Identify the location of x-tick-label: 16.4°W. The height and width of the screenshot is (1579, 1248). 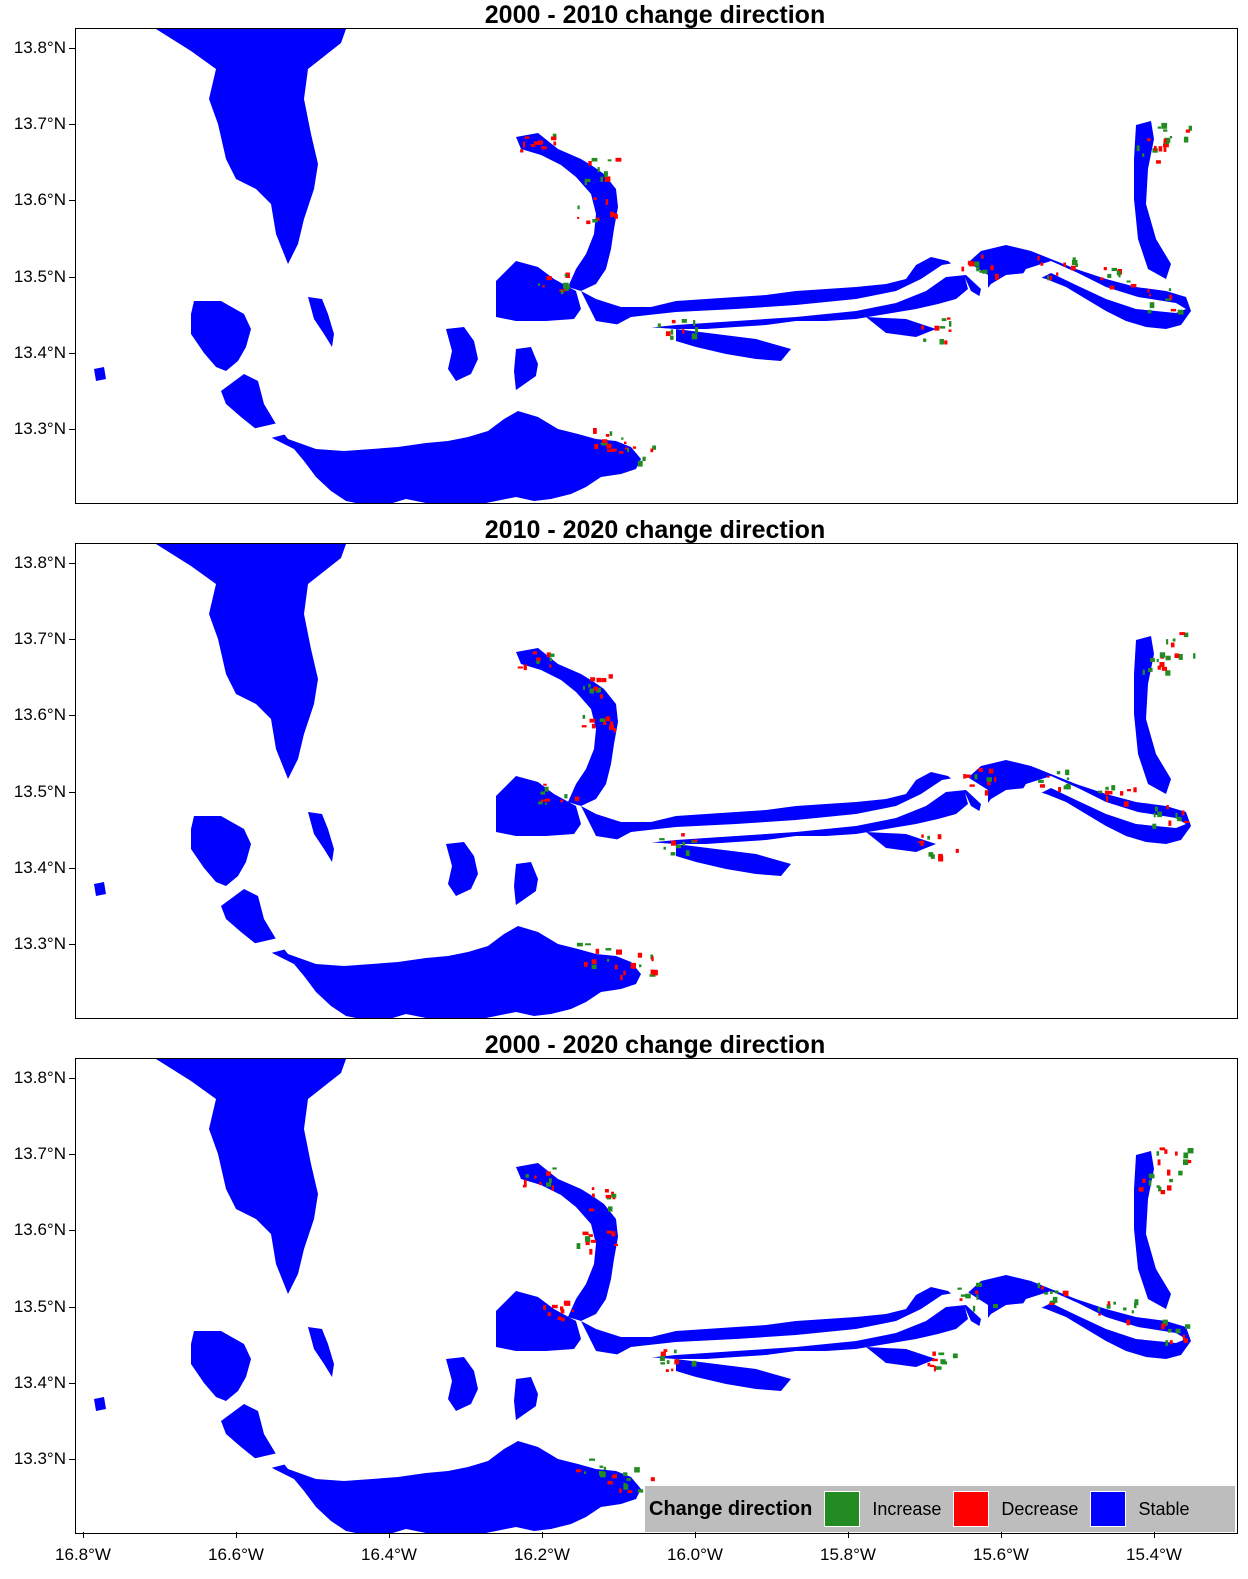
(389, 1554).